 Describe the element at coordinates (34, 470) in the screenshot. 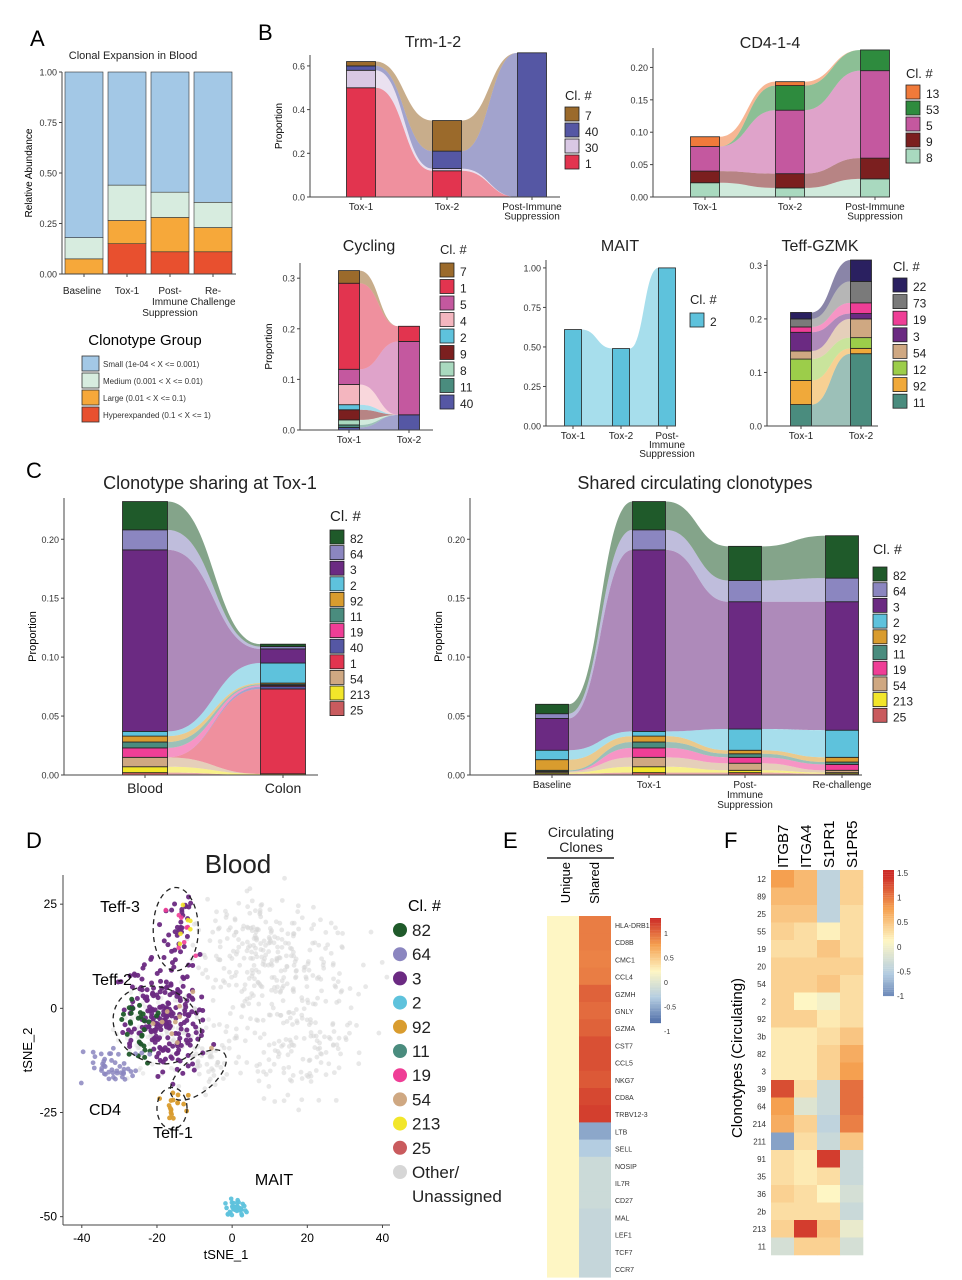

I see `panel-label-c: C` at that location.